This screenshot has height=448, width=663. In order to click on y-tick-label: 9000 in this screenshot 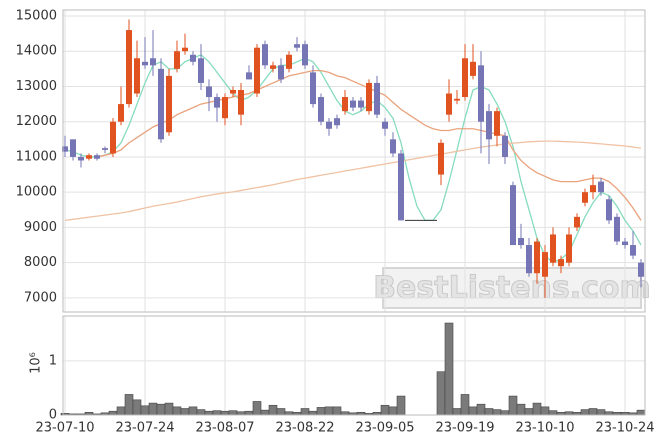, I will do `click(40, 227)`.